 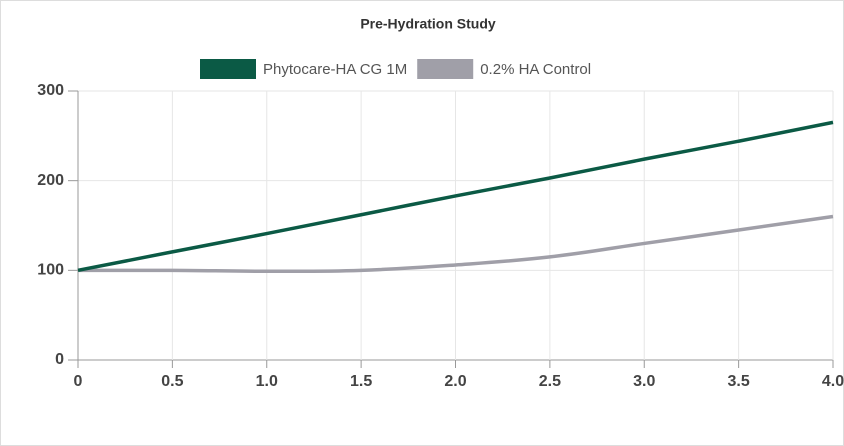 I want to click on y-tick-label: 0, so click(x=59, y=359).